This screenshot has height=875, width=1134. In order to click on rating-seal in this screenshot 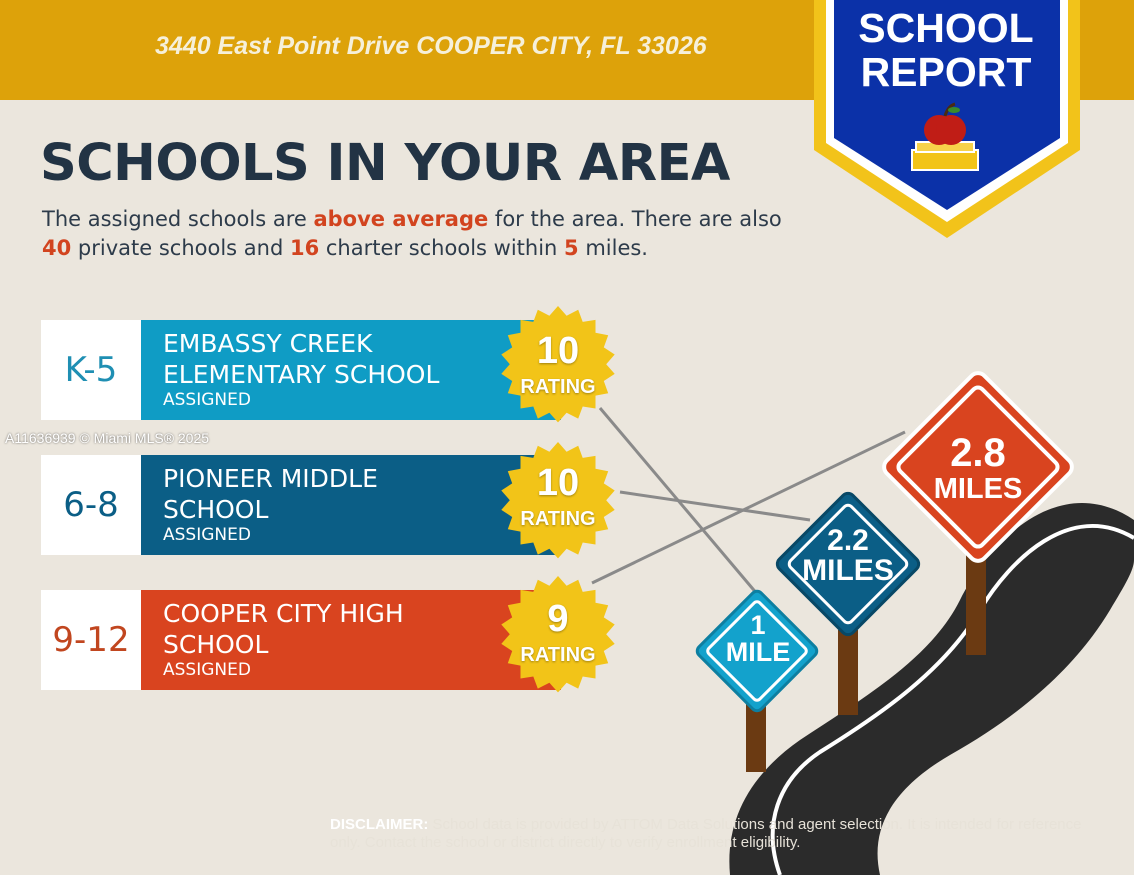, I will do `click(558, 500)`.